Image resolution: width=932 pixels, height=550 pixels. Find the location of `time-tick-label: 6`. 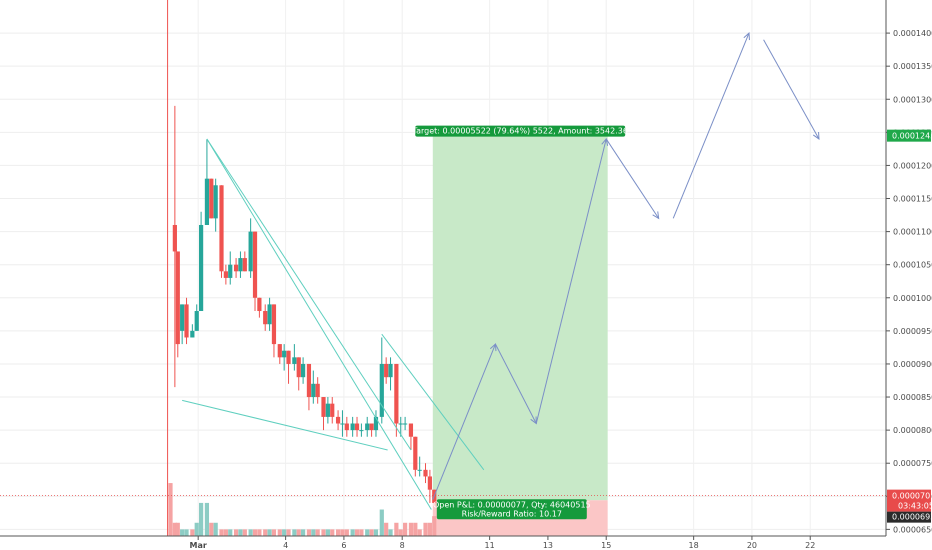

time-tick-label: 6 is located at coordinates (343, 545).